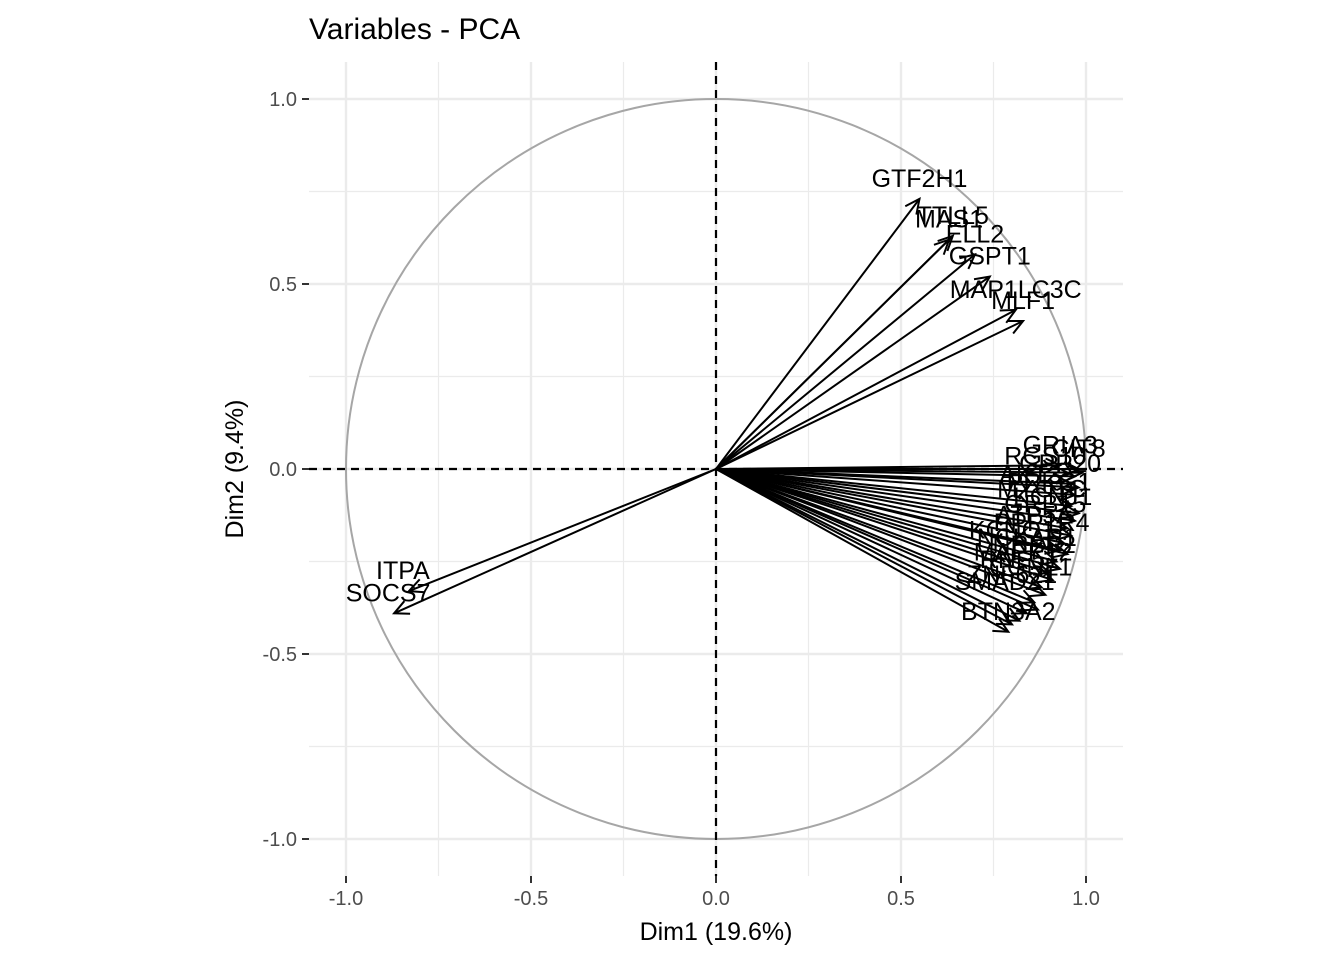  Describe the element at coordinates (1008, 612) in the screenshot. I see `variable-label: BTN3A2` at that location.